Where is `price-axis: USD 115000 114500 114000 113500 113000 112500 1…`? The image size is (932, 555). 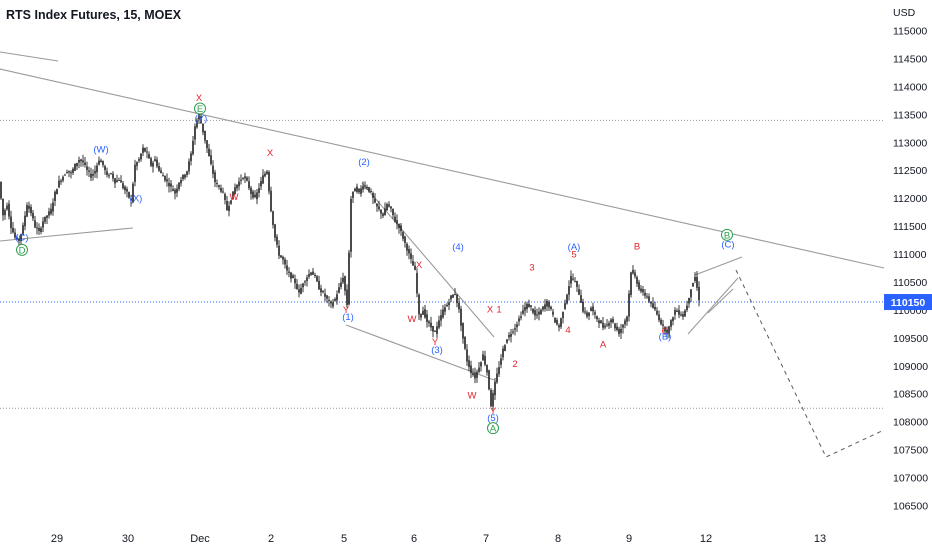
price-axis: USD 115000 114500 114000 113500 113000 112500 1… is located at coordinates (908, 260).